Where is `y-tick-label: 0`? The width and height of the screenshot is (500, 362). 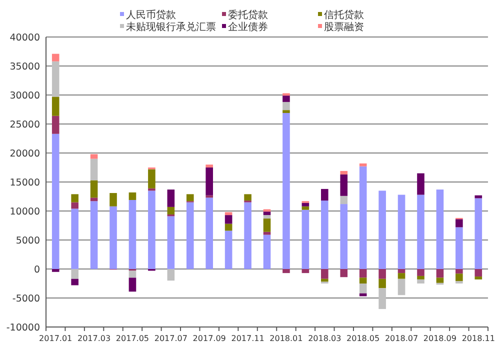
y-tick-label: 0 is located at coordinates (37, 270).